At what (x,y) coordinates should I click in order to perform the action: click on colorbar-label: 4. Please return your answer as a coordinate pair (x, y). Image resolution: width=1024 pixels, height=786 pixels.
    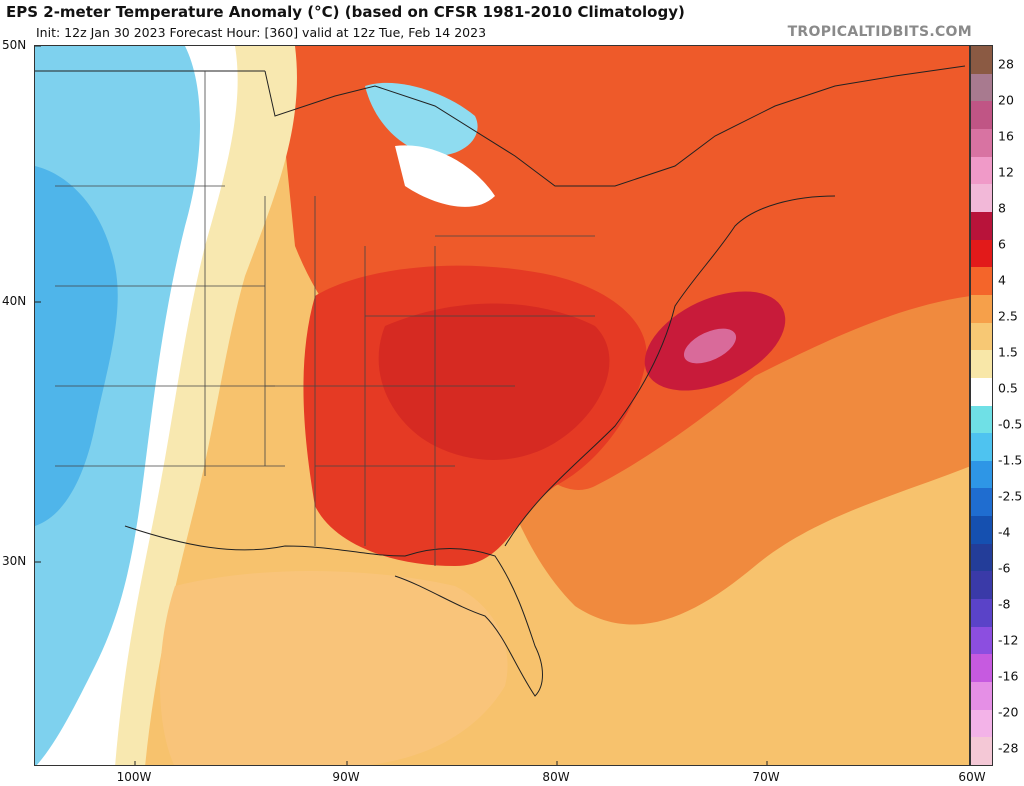
    Looking at the image, I should click on (1002, 280).